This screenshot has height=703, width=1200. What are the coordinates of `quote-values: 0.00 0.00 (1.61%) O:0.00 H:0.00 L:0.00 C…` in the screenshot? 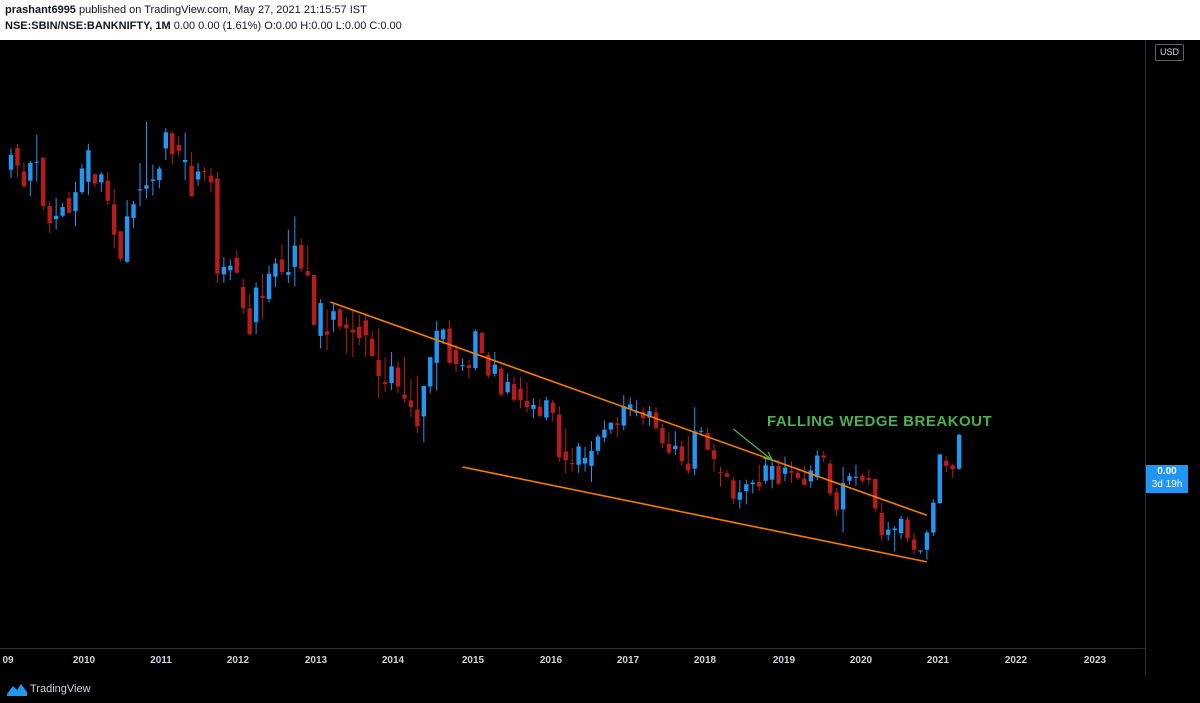 It's located at (287, 26).